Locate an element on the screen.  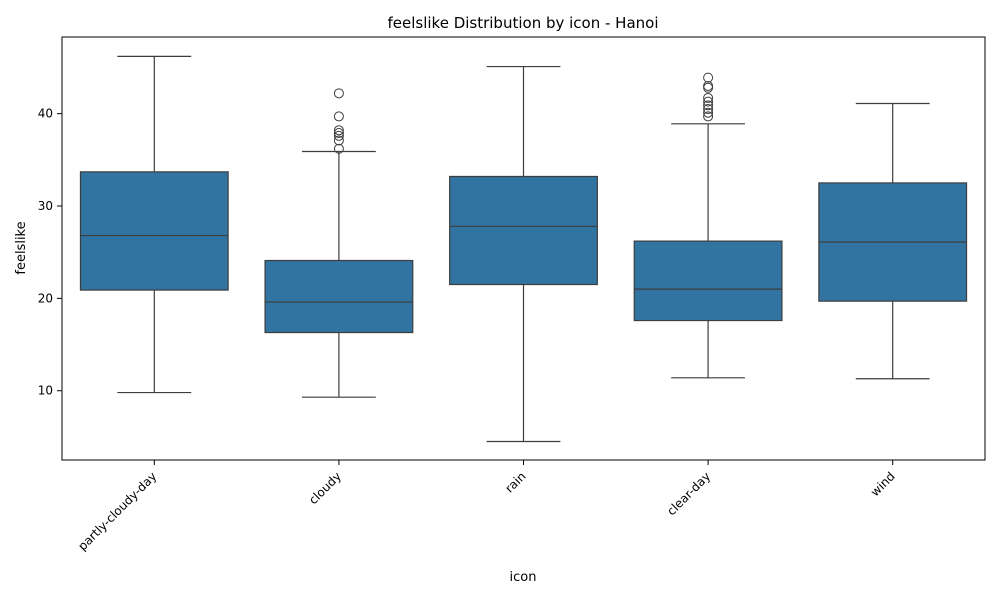
x-tick-label: partly-cloudy-day is located at coordinates (117, 511).